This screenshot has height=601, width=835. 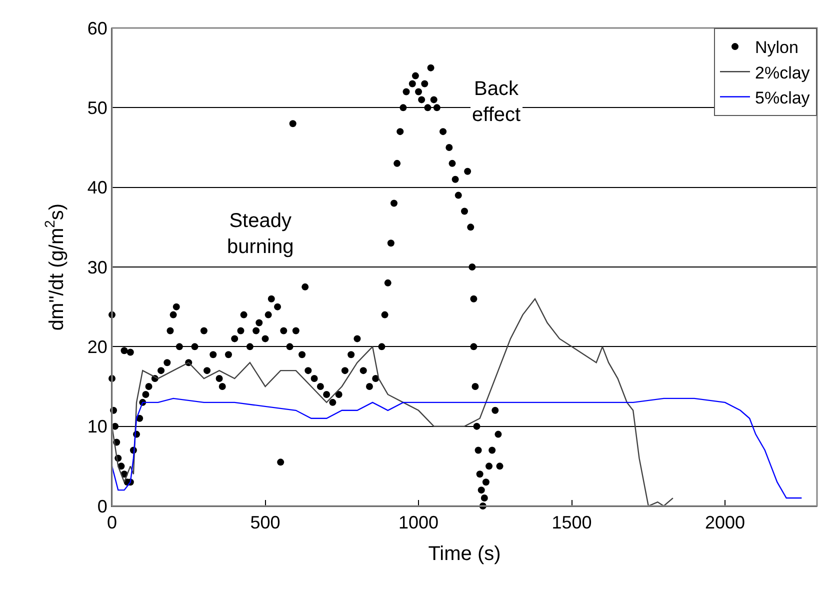 What do you see at coordinates (782, 72) in the screenshot?
I see `legend-label: 2%clay` at bounding box center [782, 72].